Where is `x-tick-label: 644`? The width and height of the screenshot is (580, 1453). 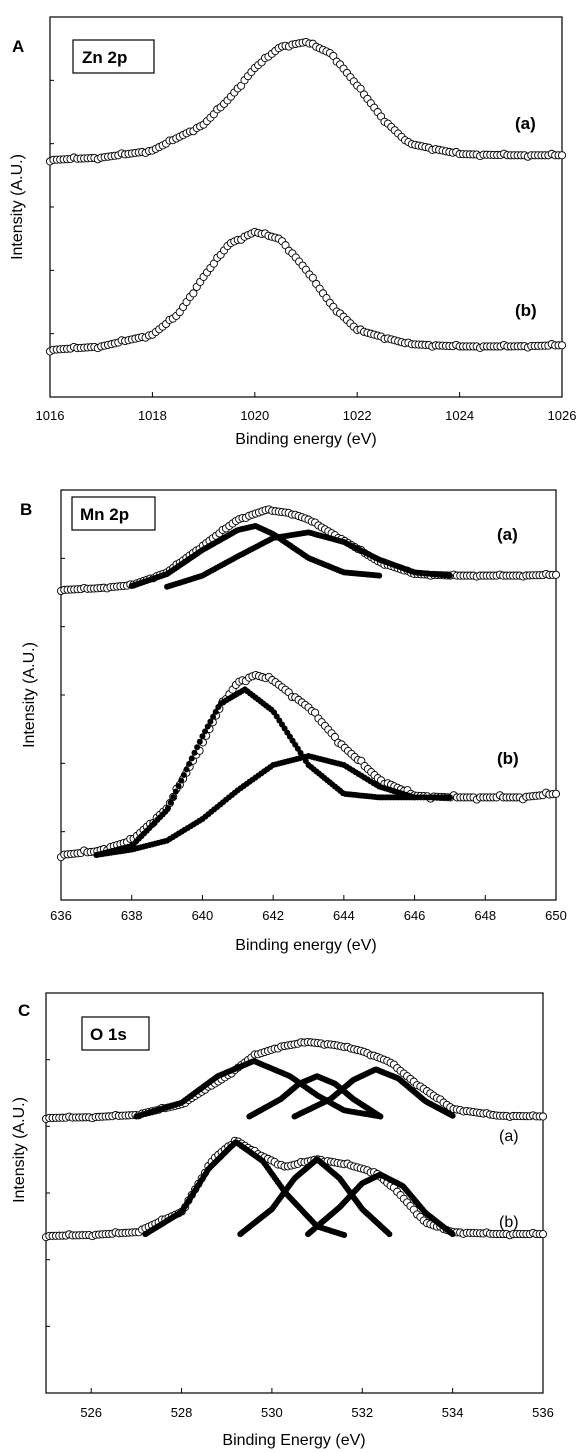 x-tick-label: 644 is located at coordinates (344, 915).